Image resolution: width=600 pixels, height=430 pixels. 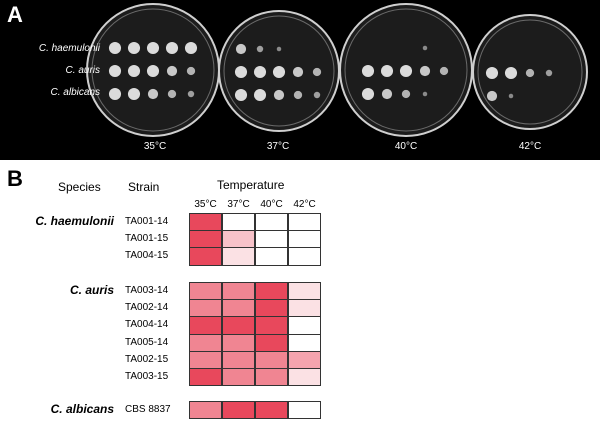 What do you see at coordinates (15, 178) in the screenshot?
I see `panel-b-letter: B` at bounding box center [15, 178].